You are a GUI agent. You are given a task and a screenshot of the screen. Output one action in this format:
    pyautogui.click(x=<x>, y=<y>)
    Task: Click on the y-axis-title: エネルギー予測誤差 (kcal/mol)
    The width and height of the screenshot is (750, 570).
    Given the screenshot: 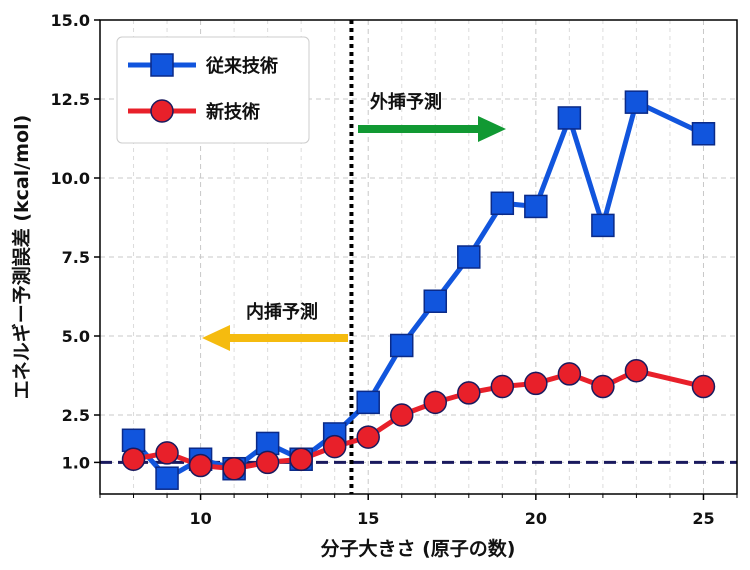 What is the action you would take?
    pyautogui.click(x=21, y=257)
    